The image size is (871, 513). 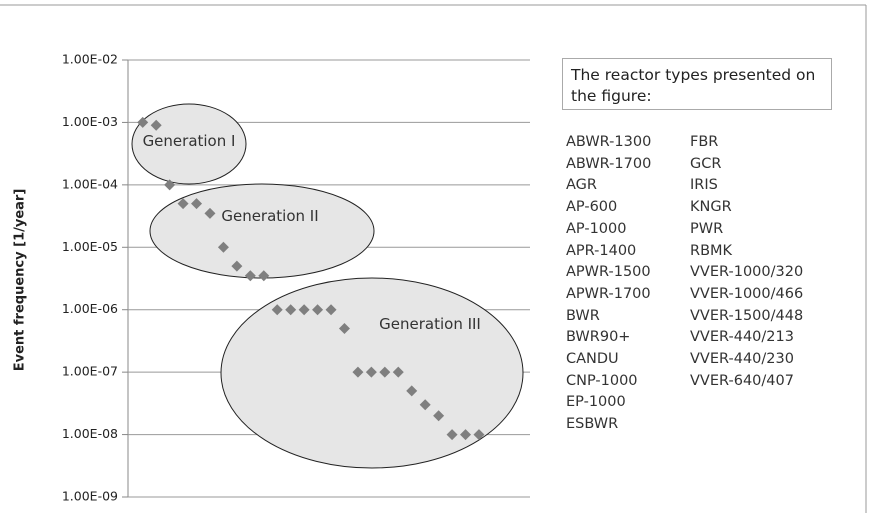 What do you see at coordinates (592, 424) in the screenshot?
I see `reactor-type: ESBWR` at bounding box center [592, 424].